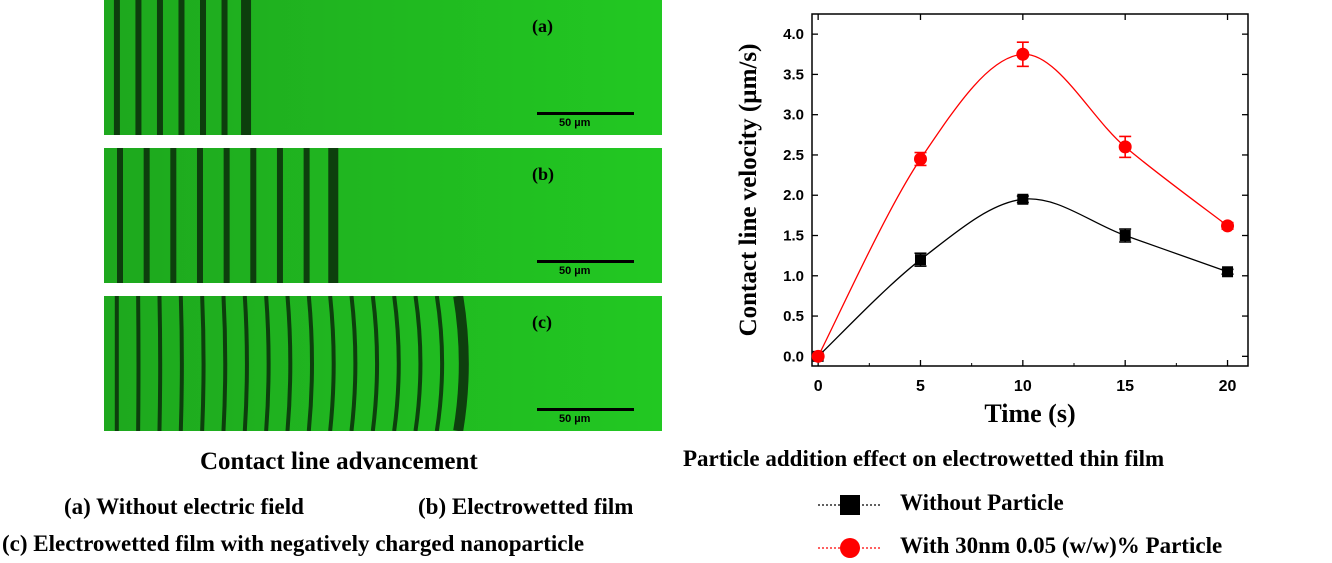 Image resolution: width=1332 pixels, height=563 pixels. Describe the element at coordinates (526, 506) in the screenshot. I see `caption-line-b: (b) Electrowetted film` at that location.